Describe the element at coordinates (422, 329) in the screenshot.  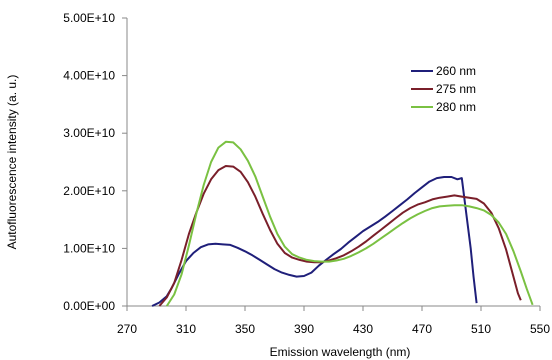
I see `x-tick-label: 470` at that location.